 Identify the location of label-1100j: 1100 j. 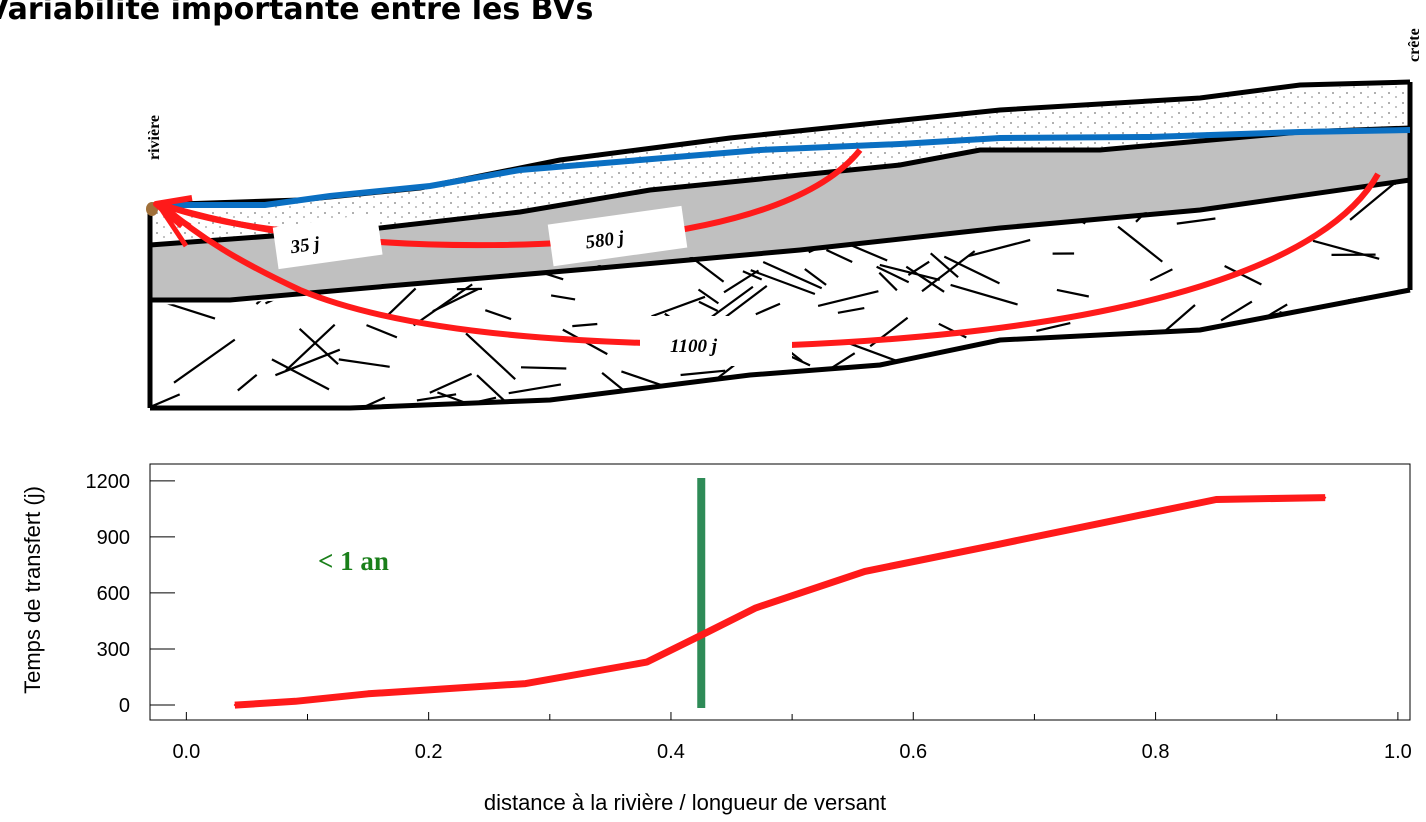
(716, 341).